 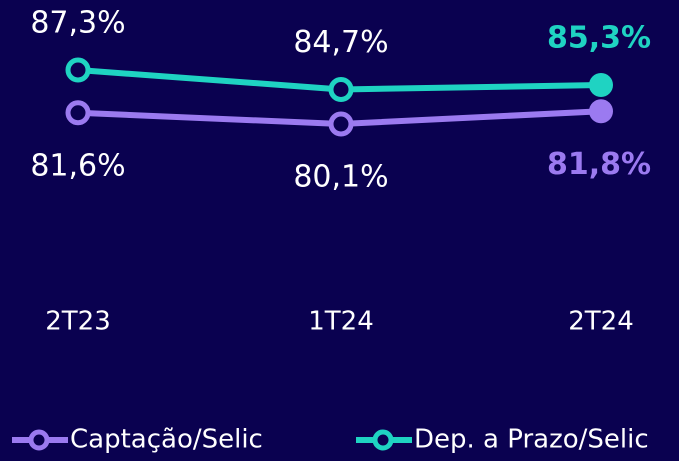 What do you see at coordinates (340, 177) in the screenshot?
I see `data-label: 80,1%` at bounding box center [340, 177].